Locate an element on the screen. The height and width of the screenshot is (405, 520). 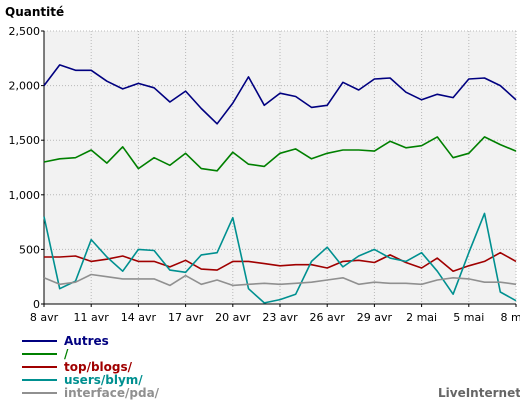
y-axis-label: Quantité is located at coordinates (34, 12).